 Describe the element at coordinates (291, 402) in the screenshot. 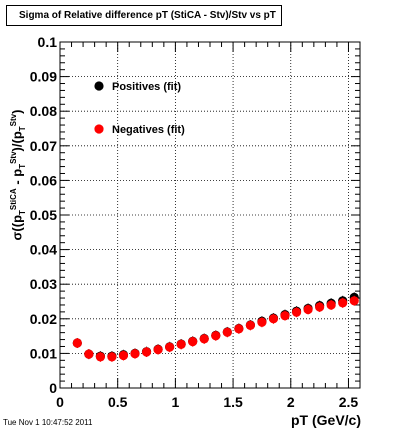

I see `x-tick-label: 2` at that location.